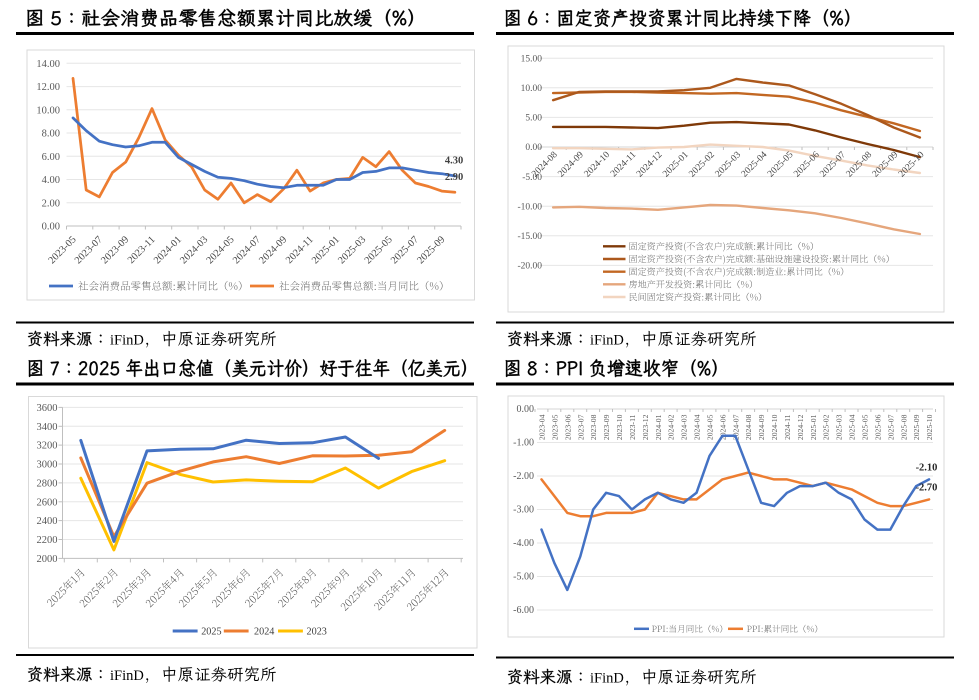 The width and height of the screenshot is (979, 700). What do you see at coordinates (47, 521) in the screenshot?
I see `svg-text: 2400` at bounding box center [47, 521].